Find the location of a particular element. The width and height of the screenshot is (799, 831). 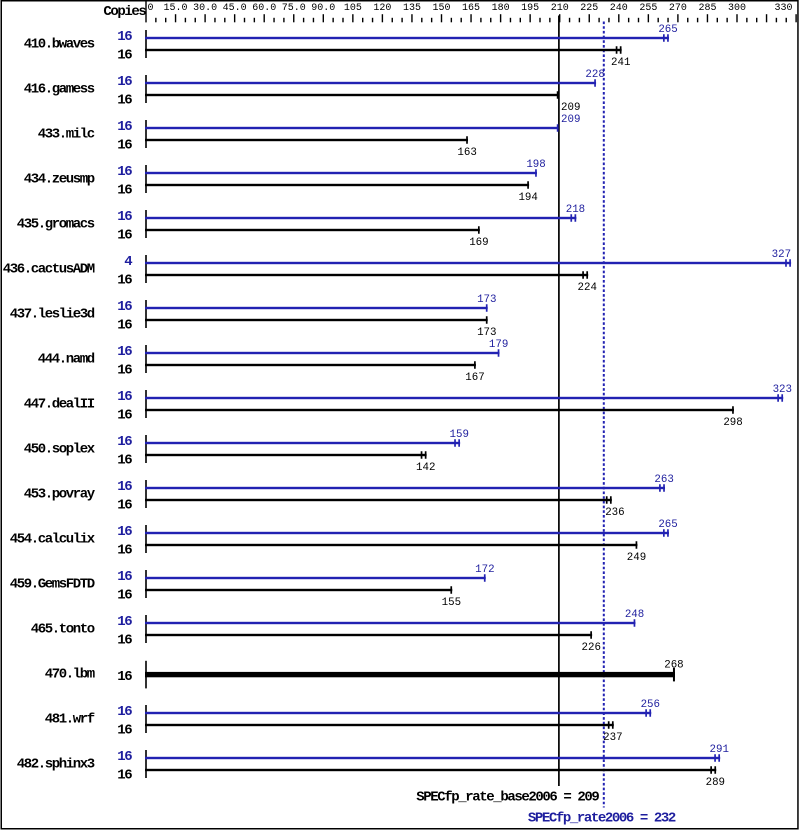

svg-text: 323 is located at coordinates (782, 390).